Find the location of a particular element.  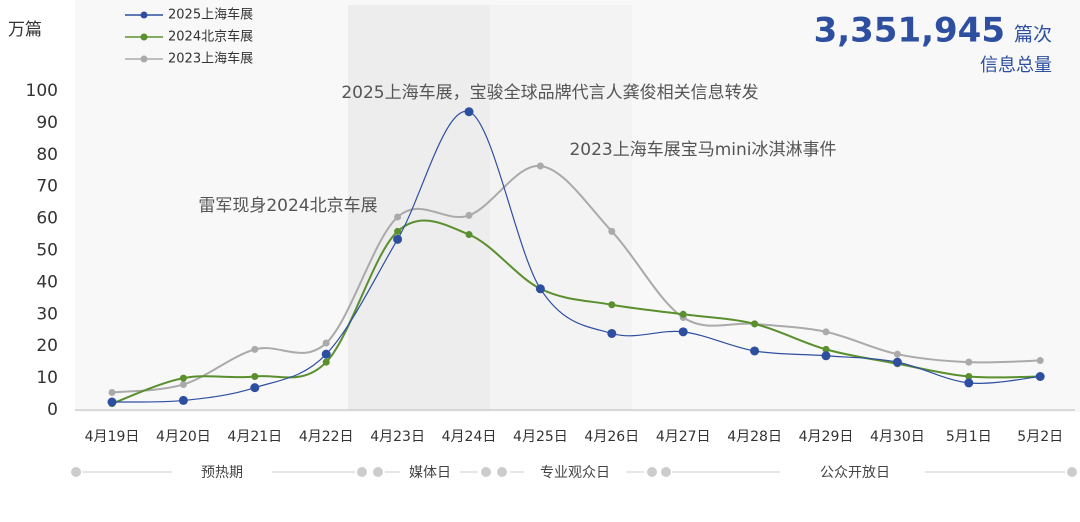

phase-label: 媒体日 is located at coordinates (430, 473).